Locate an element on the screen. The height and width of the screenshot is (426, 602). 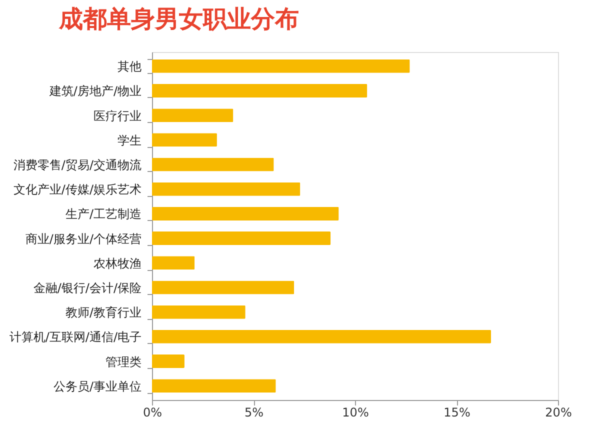
y-tick-label: 教师/教育行业 is located at coordinates (103, 313).